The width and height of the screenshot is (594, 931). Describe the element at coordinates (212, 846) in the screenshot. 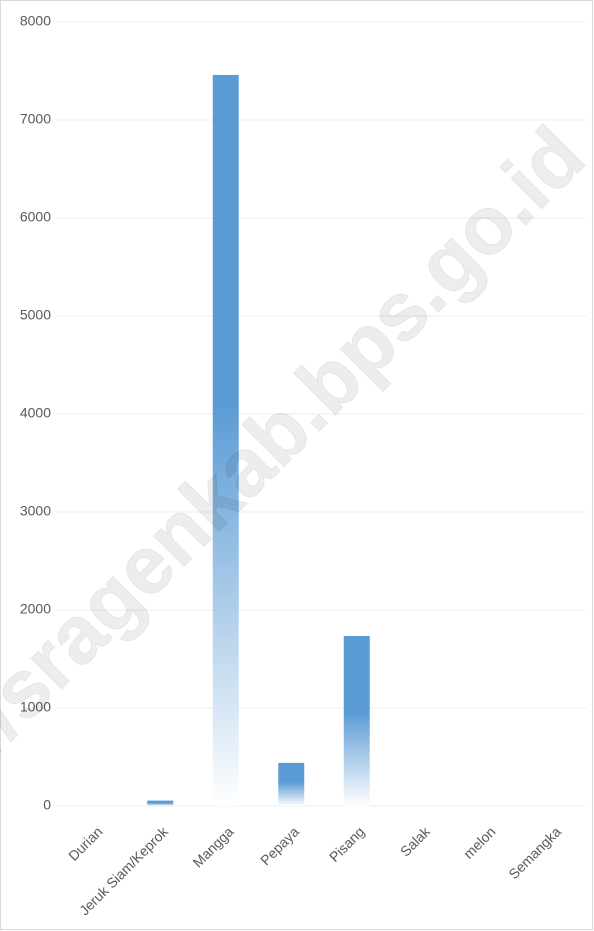

I see `x-tick-label: Mangga` at that location.